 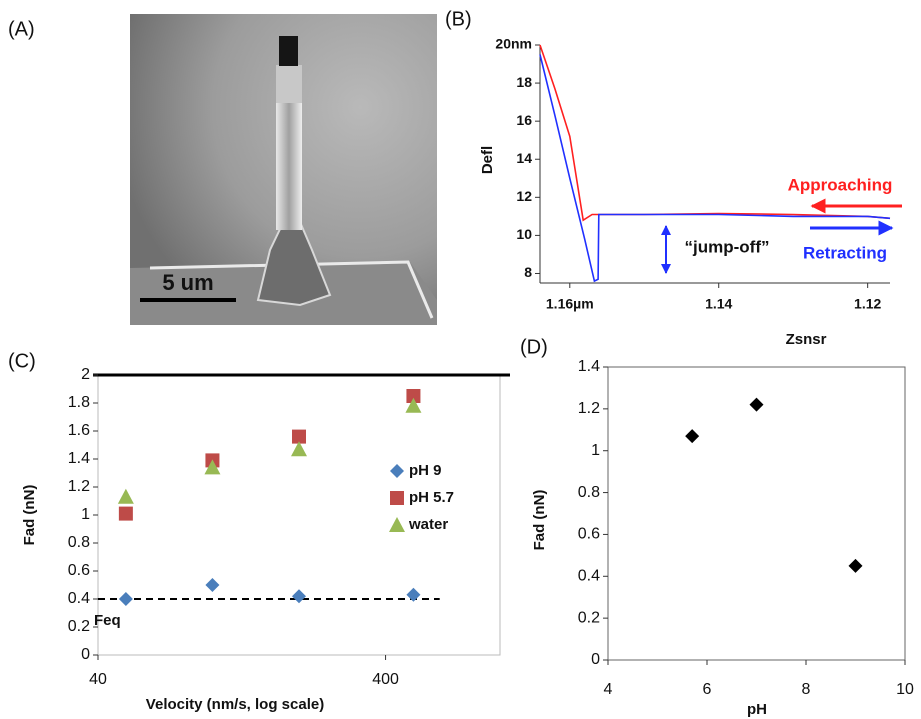 I want to click on x-axis-label: Zsnsr, so click(x=806, y=339).